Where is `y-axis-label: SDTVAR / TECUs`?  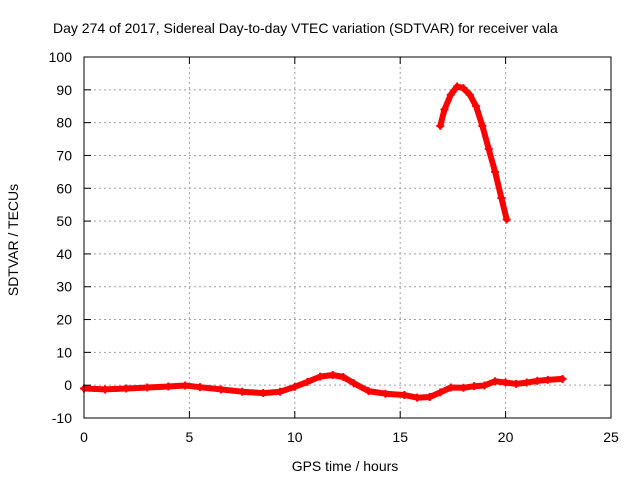
y-axis-label: SDTVAR / TECUs is located at coordinates (13, 240).